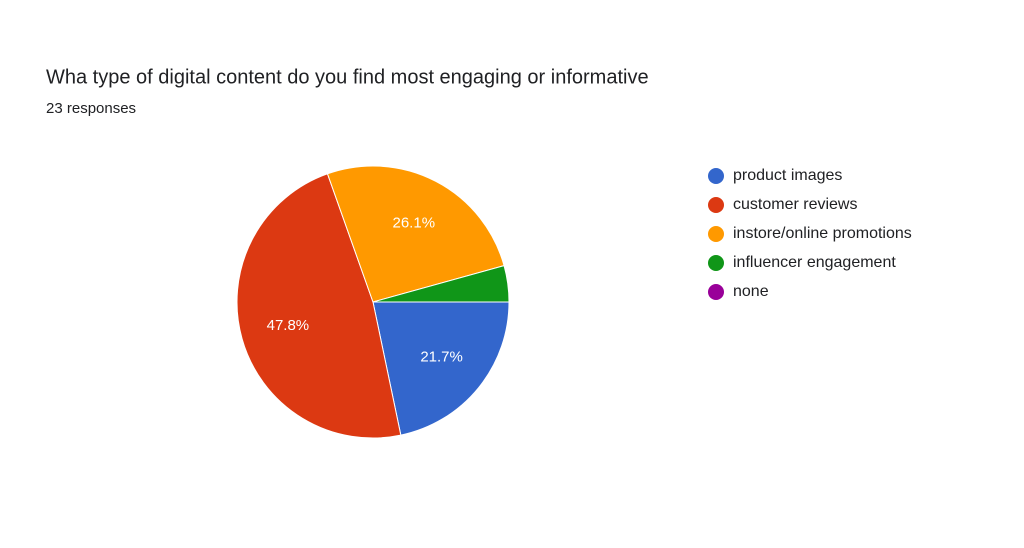 This screenshot has height=548, width=1024. I want to click on data-label: 26.1%, so click(414, 223).